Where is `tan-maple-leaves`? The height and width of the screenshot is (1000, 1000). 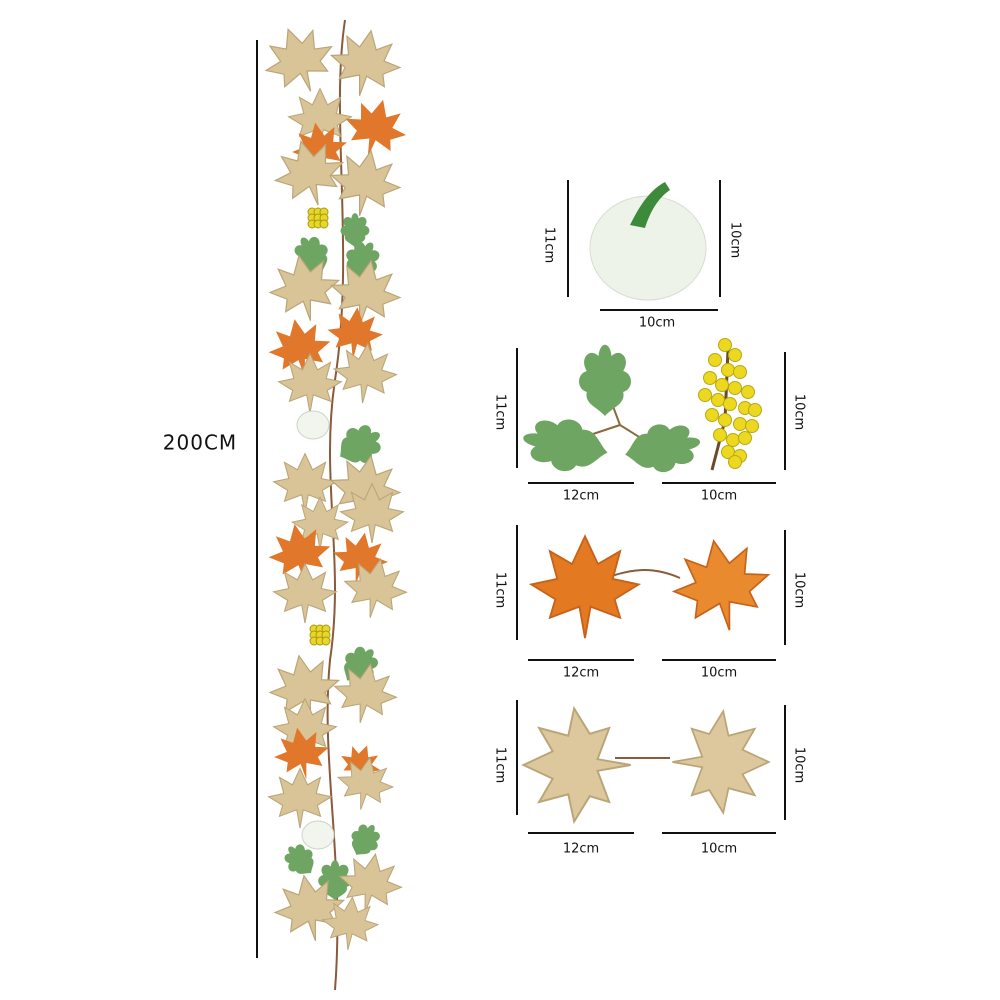
tan-maple-leaves is located at coordinates (646, 765).